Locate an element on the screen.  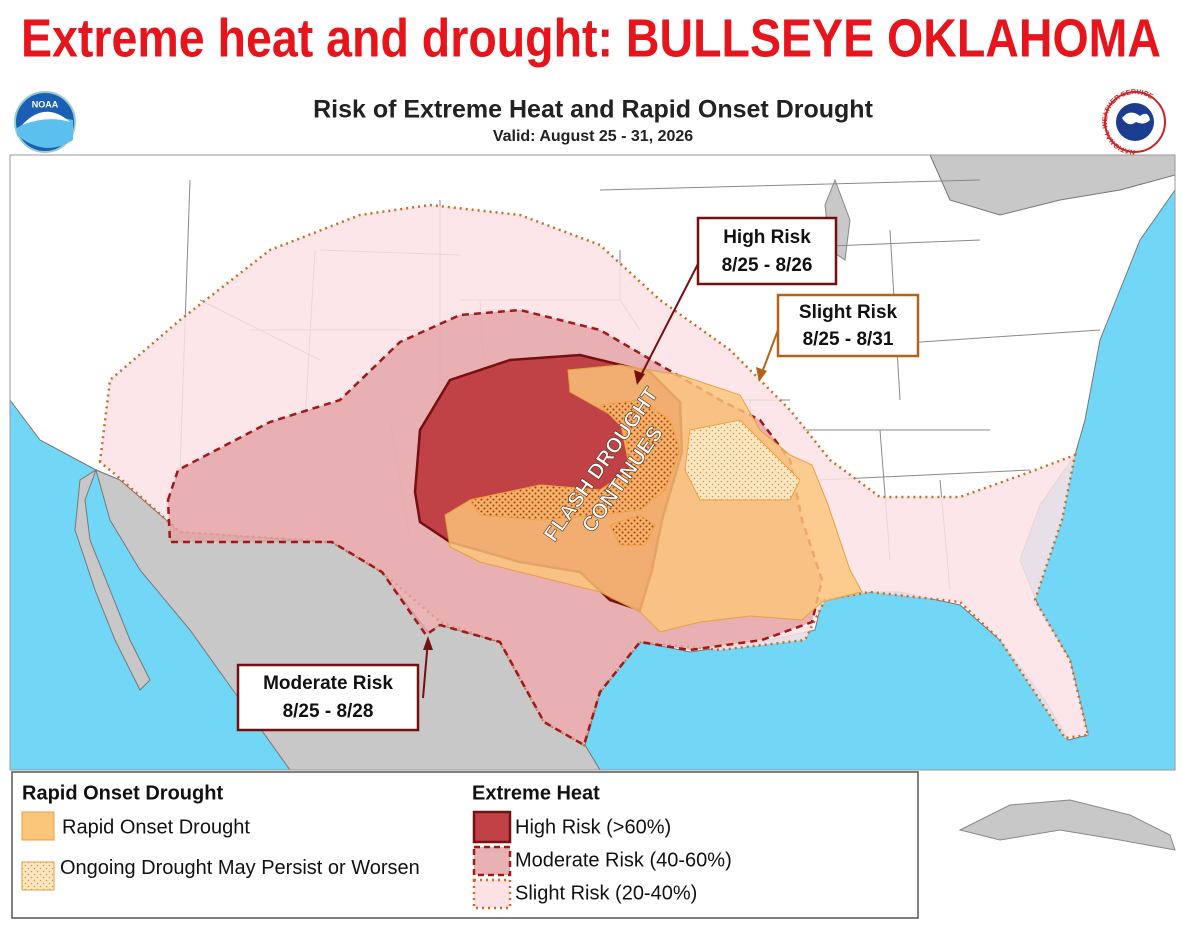
legend-item: Slight Risk (20-40%) is located at coordinates (606, 893).